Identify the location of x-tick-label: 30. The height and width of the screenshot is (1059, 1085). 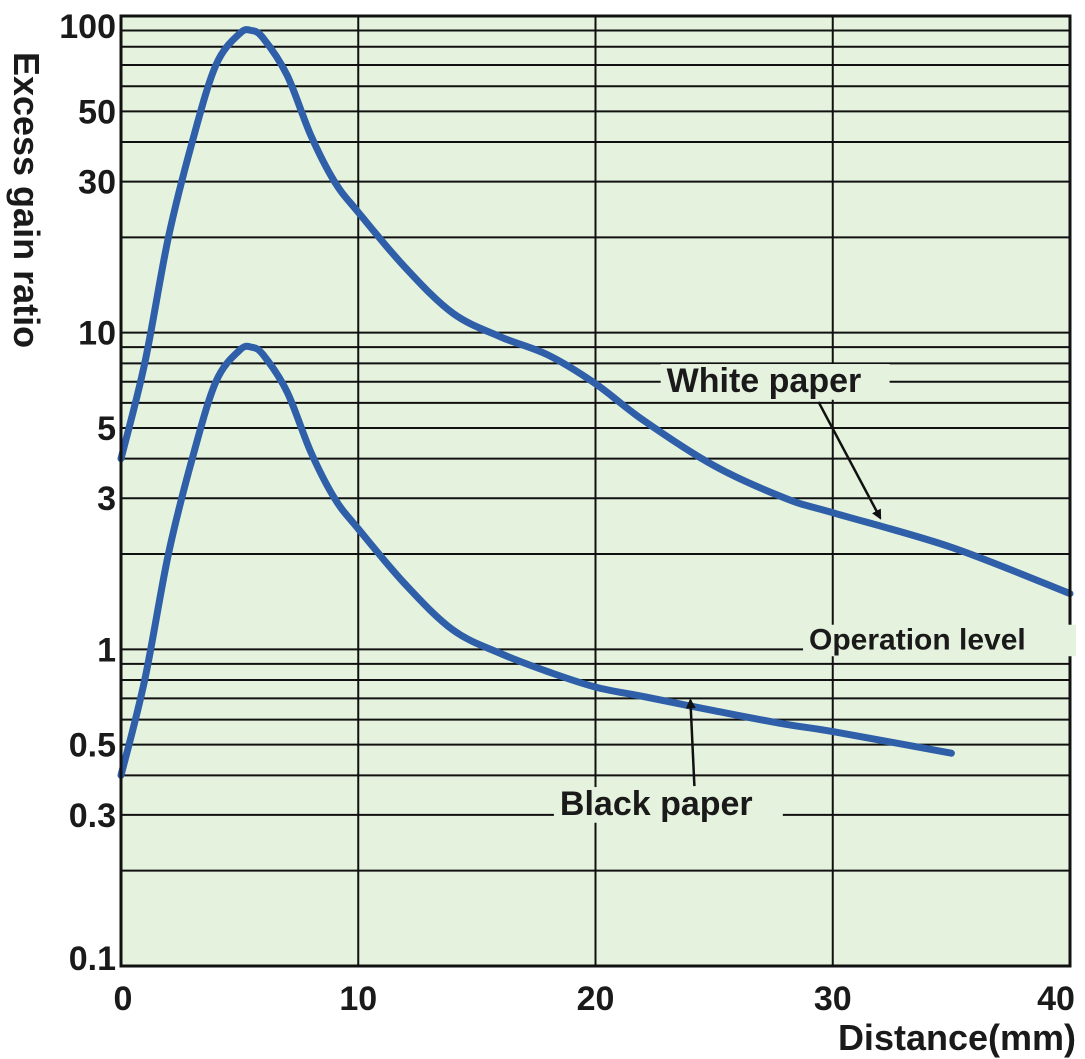
(833, 999).